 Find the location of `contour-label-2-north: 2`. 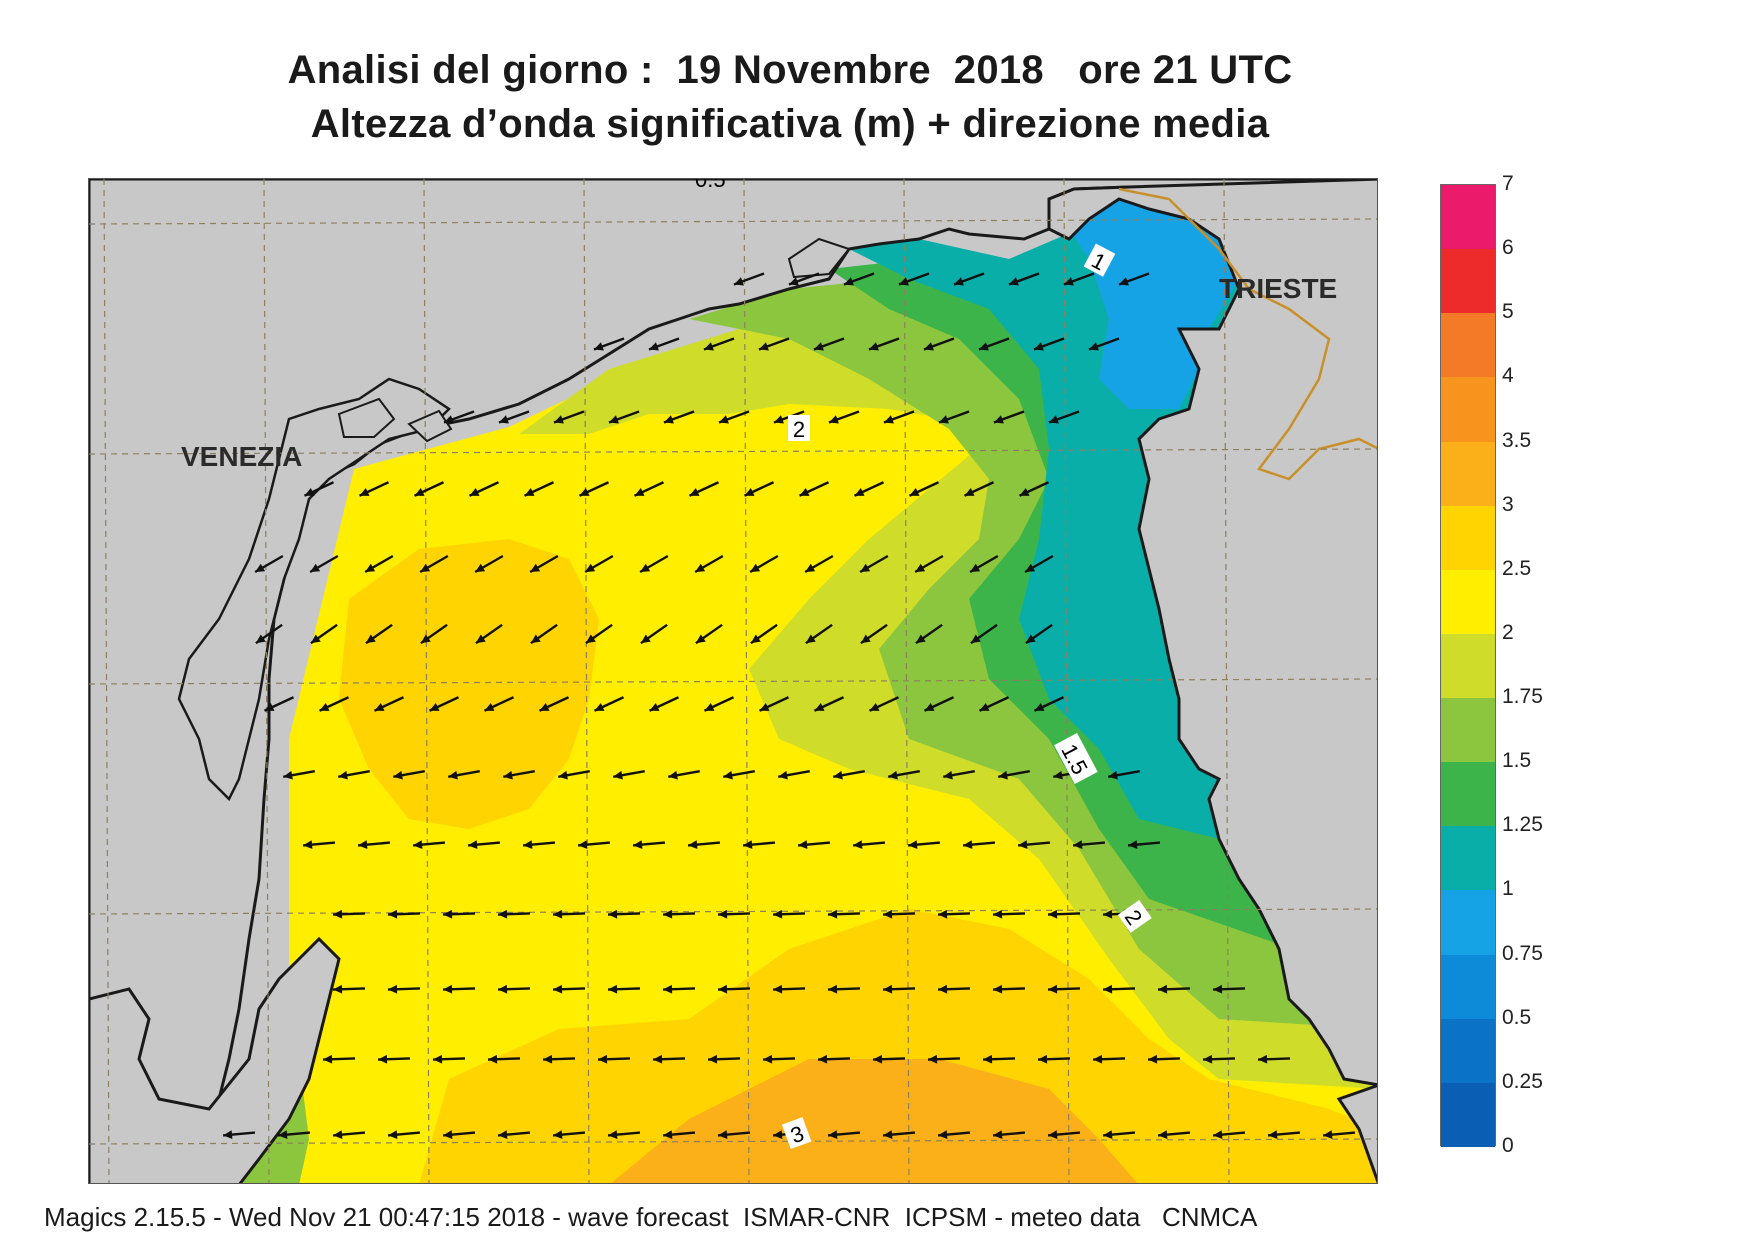

contour-label-2-north: 2 is located at coordinates (799, 428).